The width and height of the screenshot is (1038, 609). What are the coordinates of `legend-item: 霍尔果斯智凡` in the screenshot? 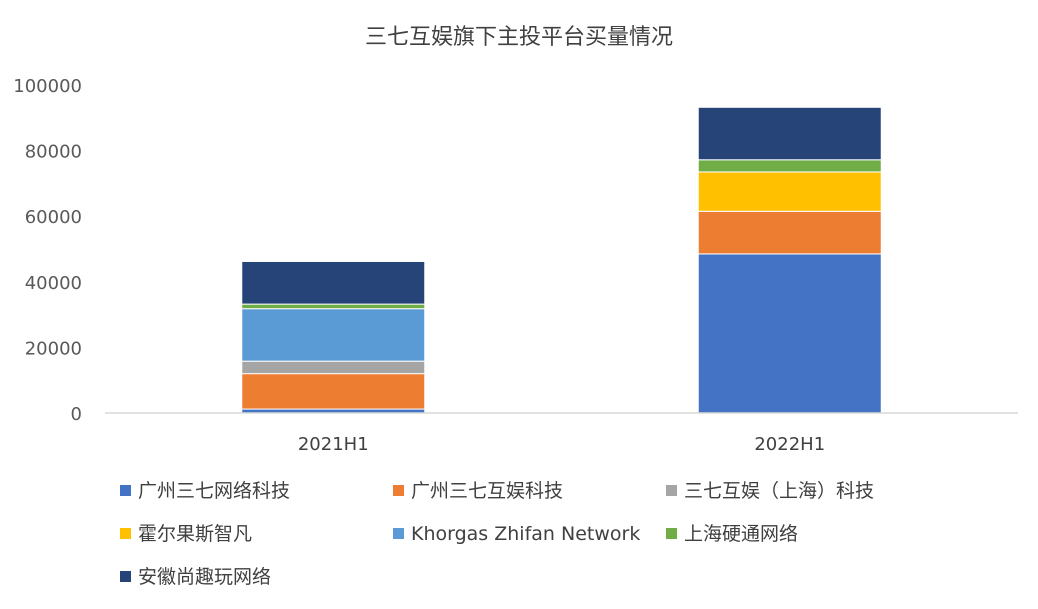 It's located at (186, 534).